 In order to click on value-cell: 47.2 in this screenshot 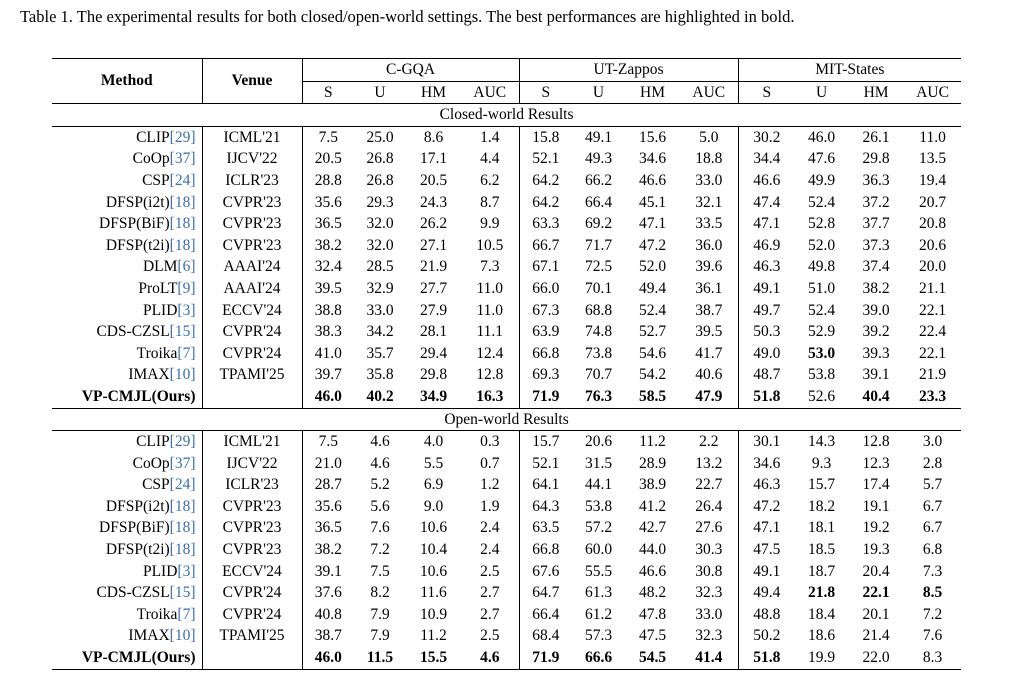, I will do `click(652, 245)`.